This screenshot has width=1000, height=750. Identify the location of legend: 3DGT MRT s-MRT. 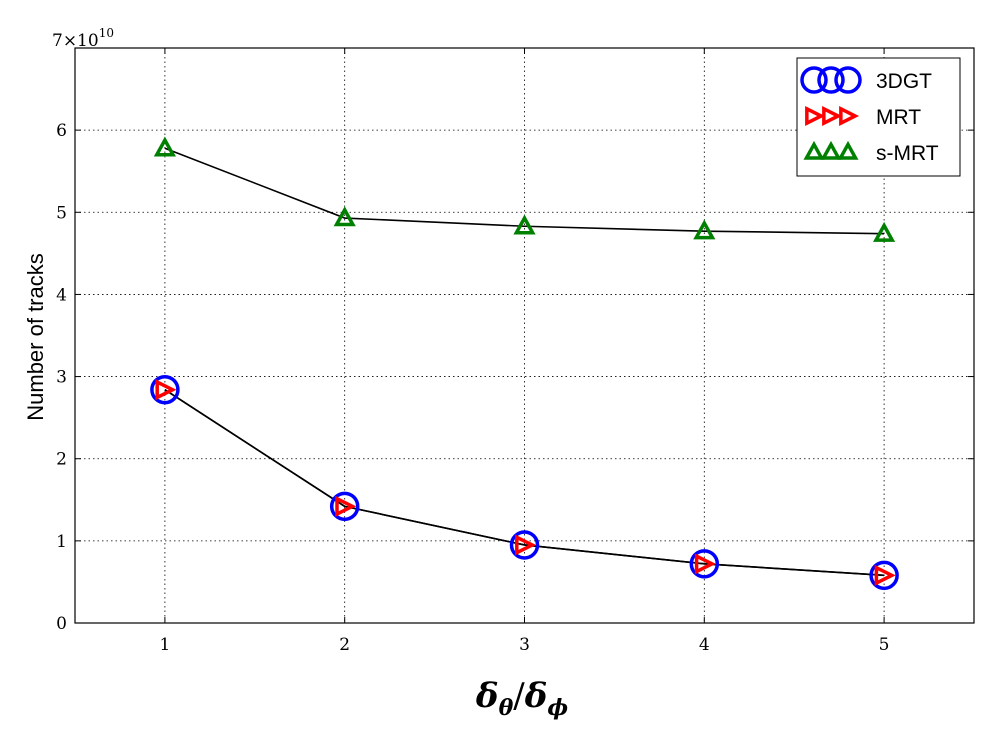
(878, 117).